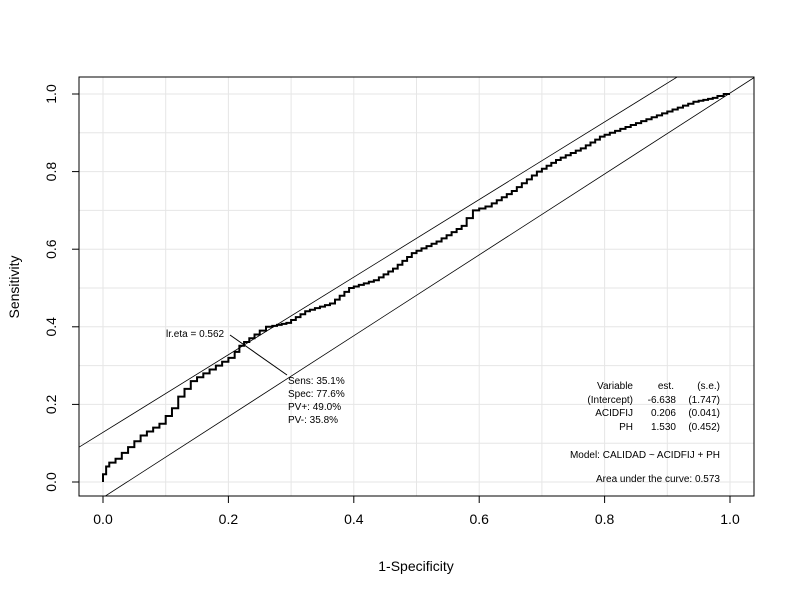 Image resolution: width=795 pixels, height=595 pixels. Describe the element at coordinates (415, 566) in the screenshot. I see `x-axis-label: 1-Specificity` at that location.